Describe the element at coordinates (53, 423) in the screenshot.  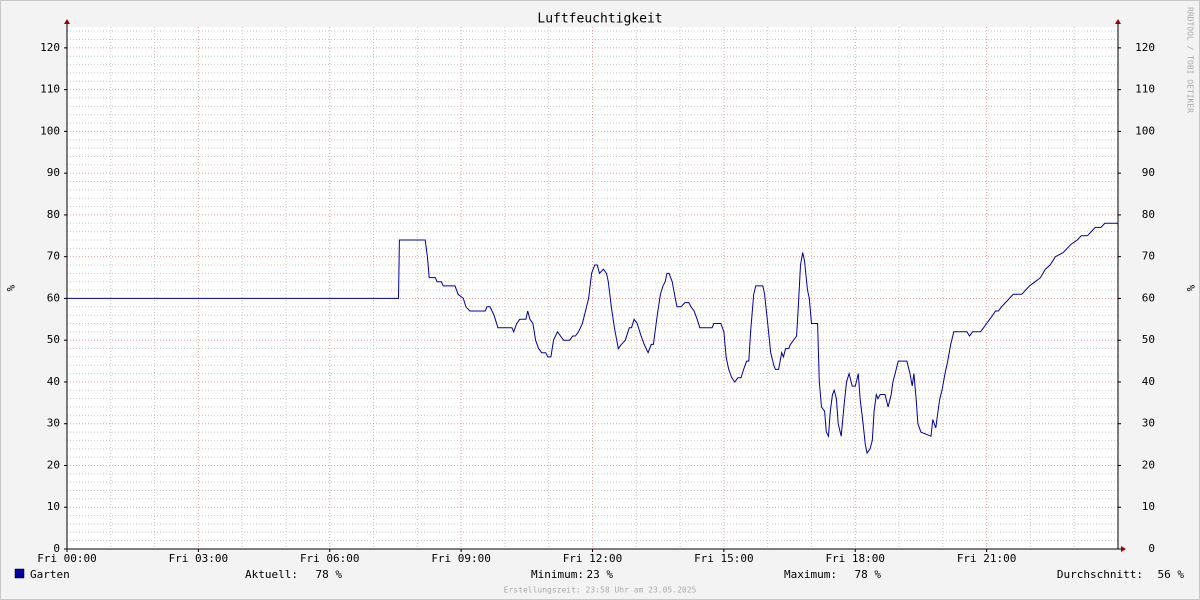
I see `y-tick-label: 30` at that location.